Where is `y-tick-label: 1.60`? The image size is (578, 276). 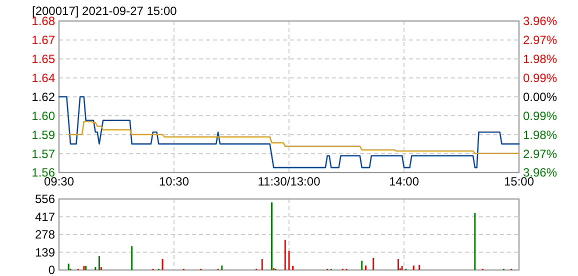 y-tick-label: 1.60 is located at coordinates (44, 115).